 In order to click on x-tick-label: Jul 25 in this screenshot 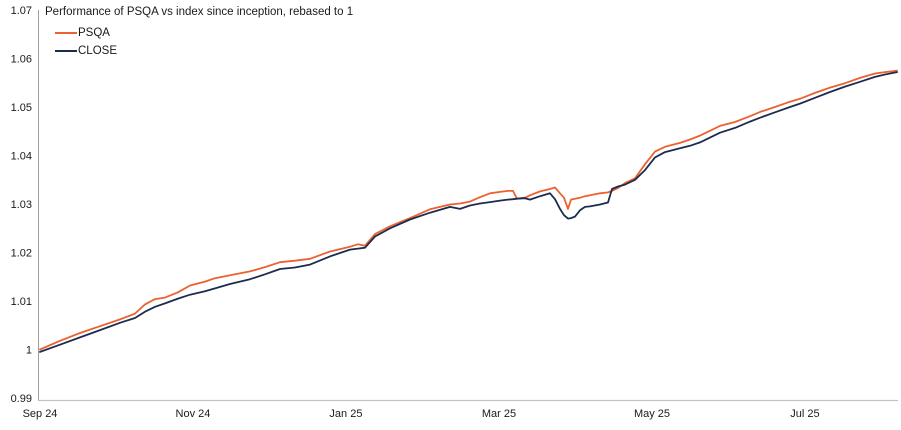, I will do `click(804, 414)`.